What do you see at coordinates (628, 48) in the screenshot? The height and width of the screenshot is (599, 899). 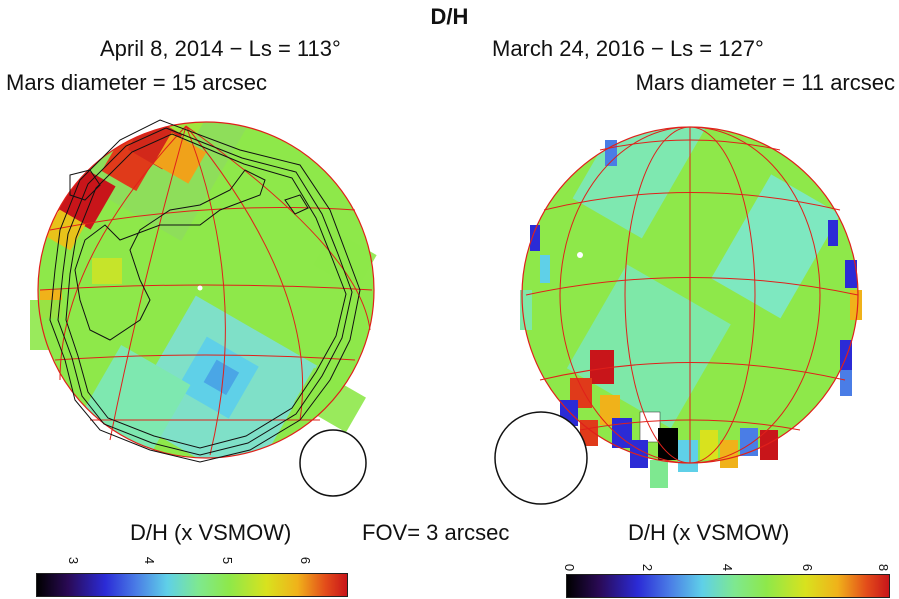 I see `right-date-ls: March 24, 2016 − Ls = 127°` at bounding box center [628, 48].